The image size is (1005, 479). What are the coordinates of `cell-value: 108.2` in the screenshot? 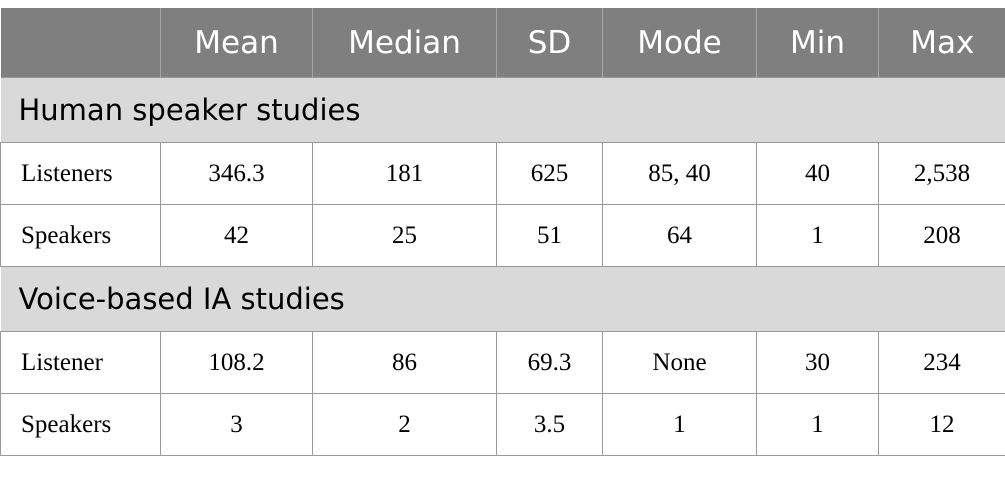 It's located at (237, 363).